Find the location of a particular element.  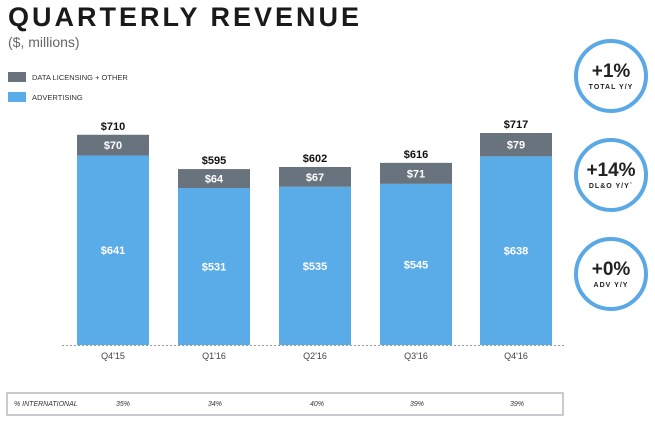

data-label-advertising: $638 is located at coordinates (516, 252).